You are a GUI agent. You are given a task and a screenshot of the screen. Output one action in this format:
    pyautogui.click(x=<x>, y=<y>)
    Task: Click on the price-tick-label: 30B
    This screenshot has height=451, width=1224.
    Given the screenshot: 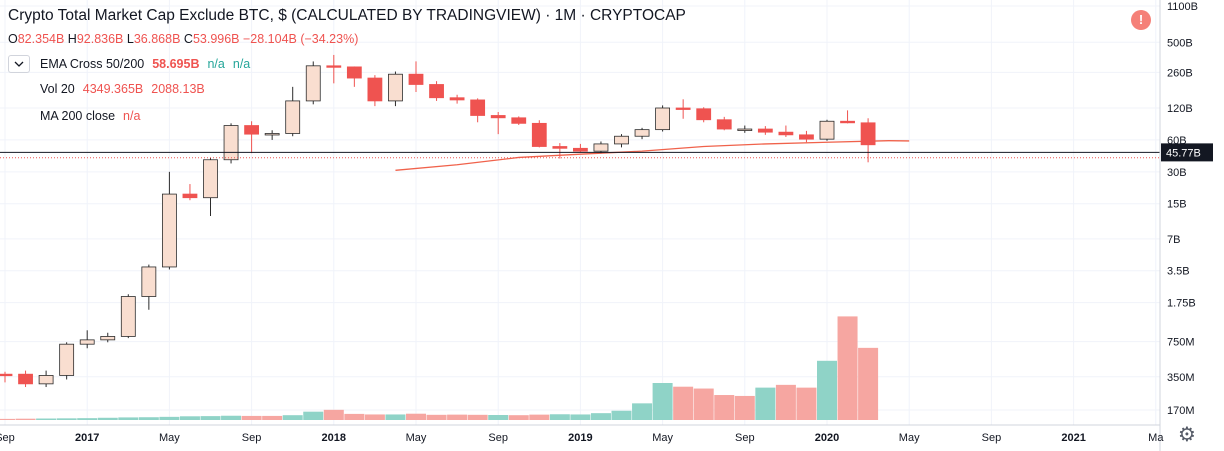 What is the action you would take?
    pyautogui.click(x=1177, y=173)
    